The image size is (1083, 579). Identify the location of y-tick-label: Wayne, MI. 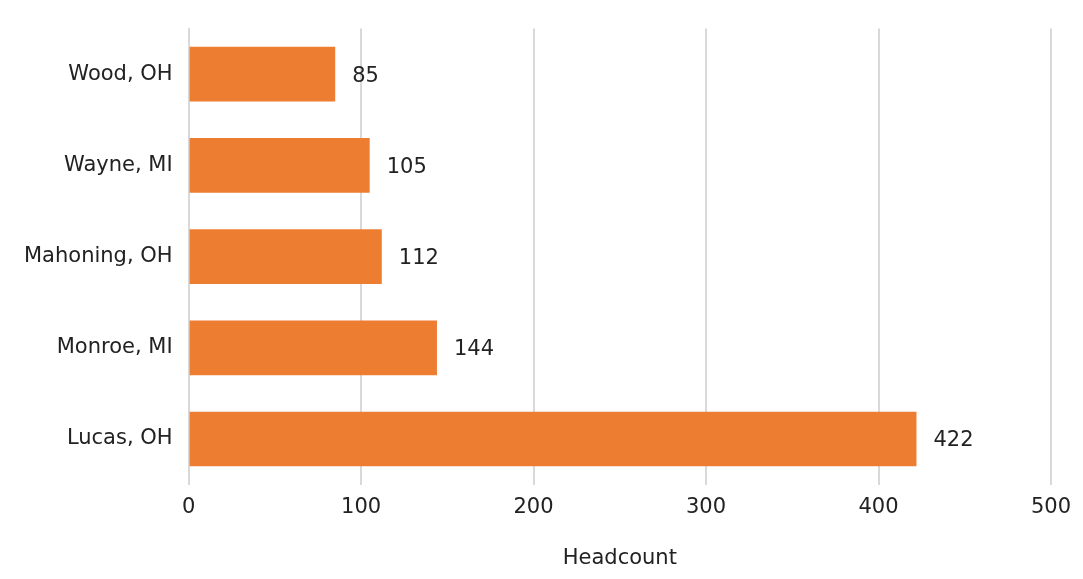
(118, 163).